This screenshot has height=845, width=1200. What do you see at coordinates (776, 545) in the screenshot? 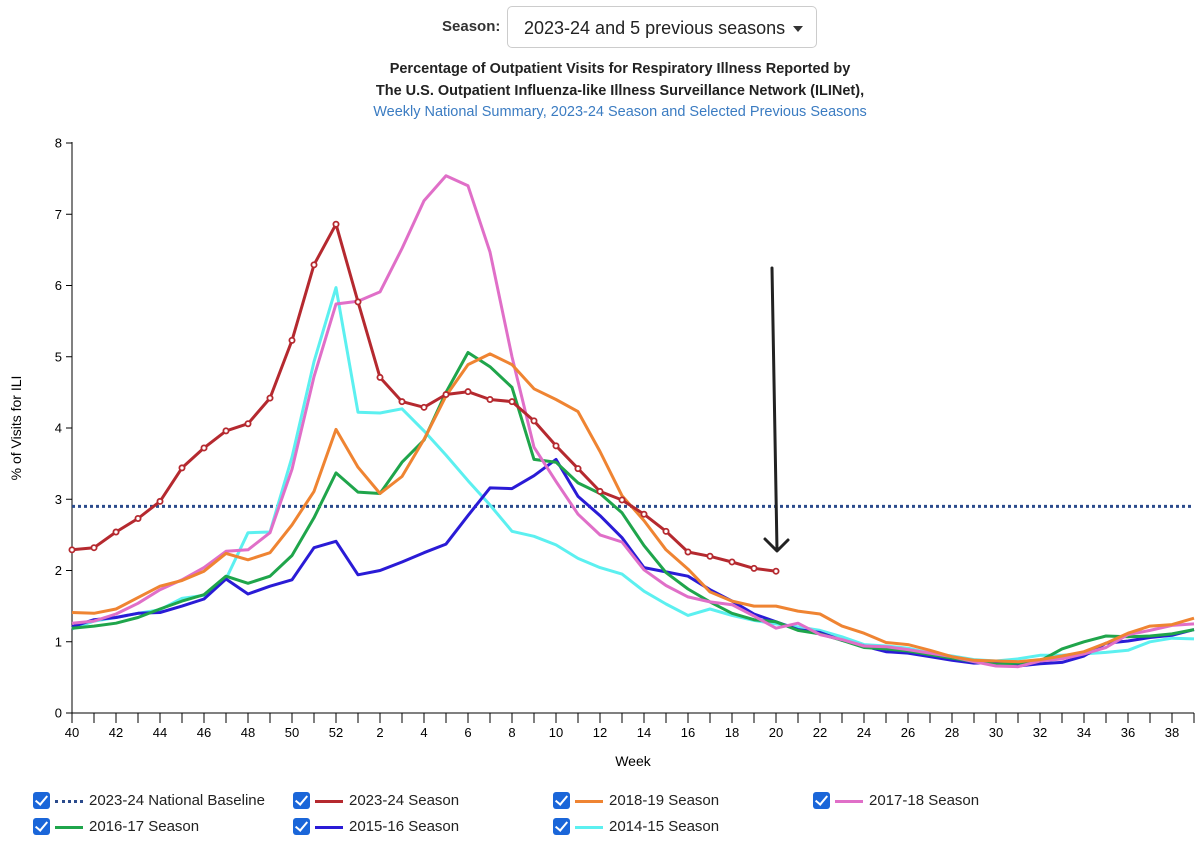
I see `annotation-arrow-head` at bounding box center [776, 545].